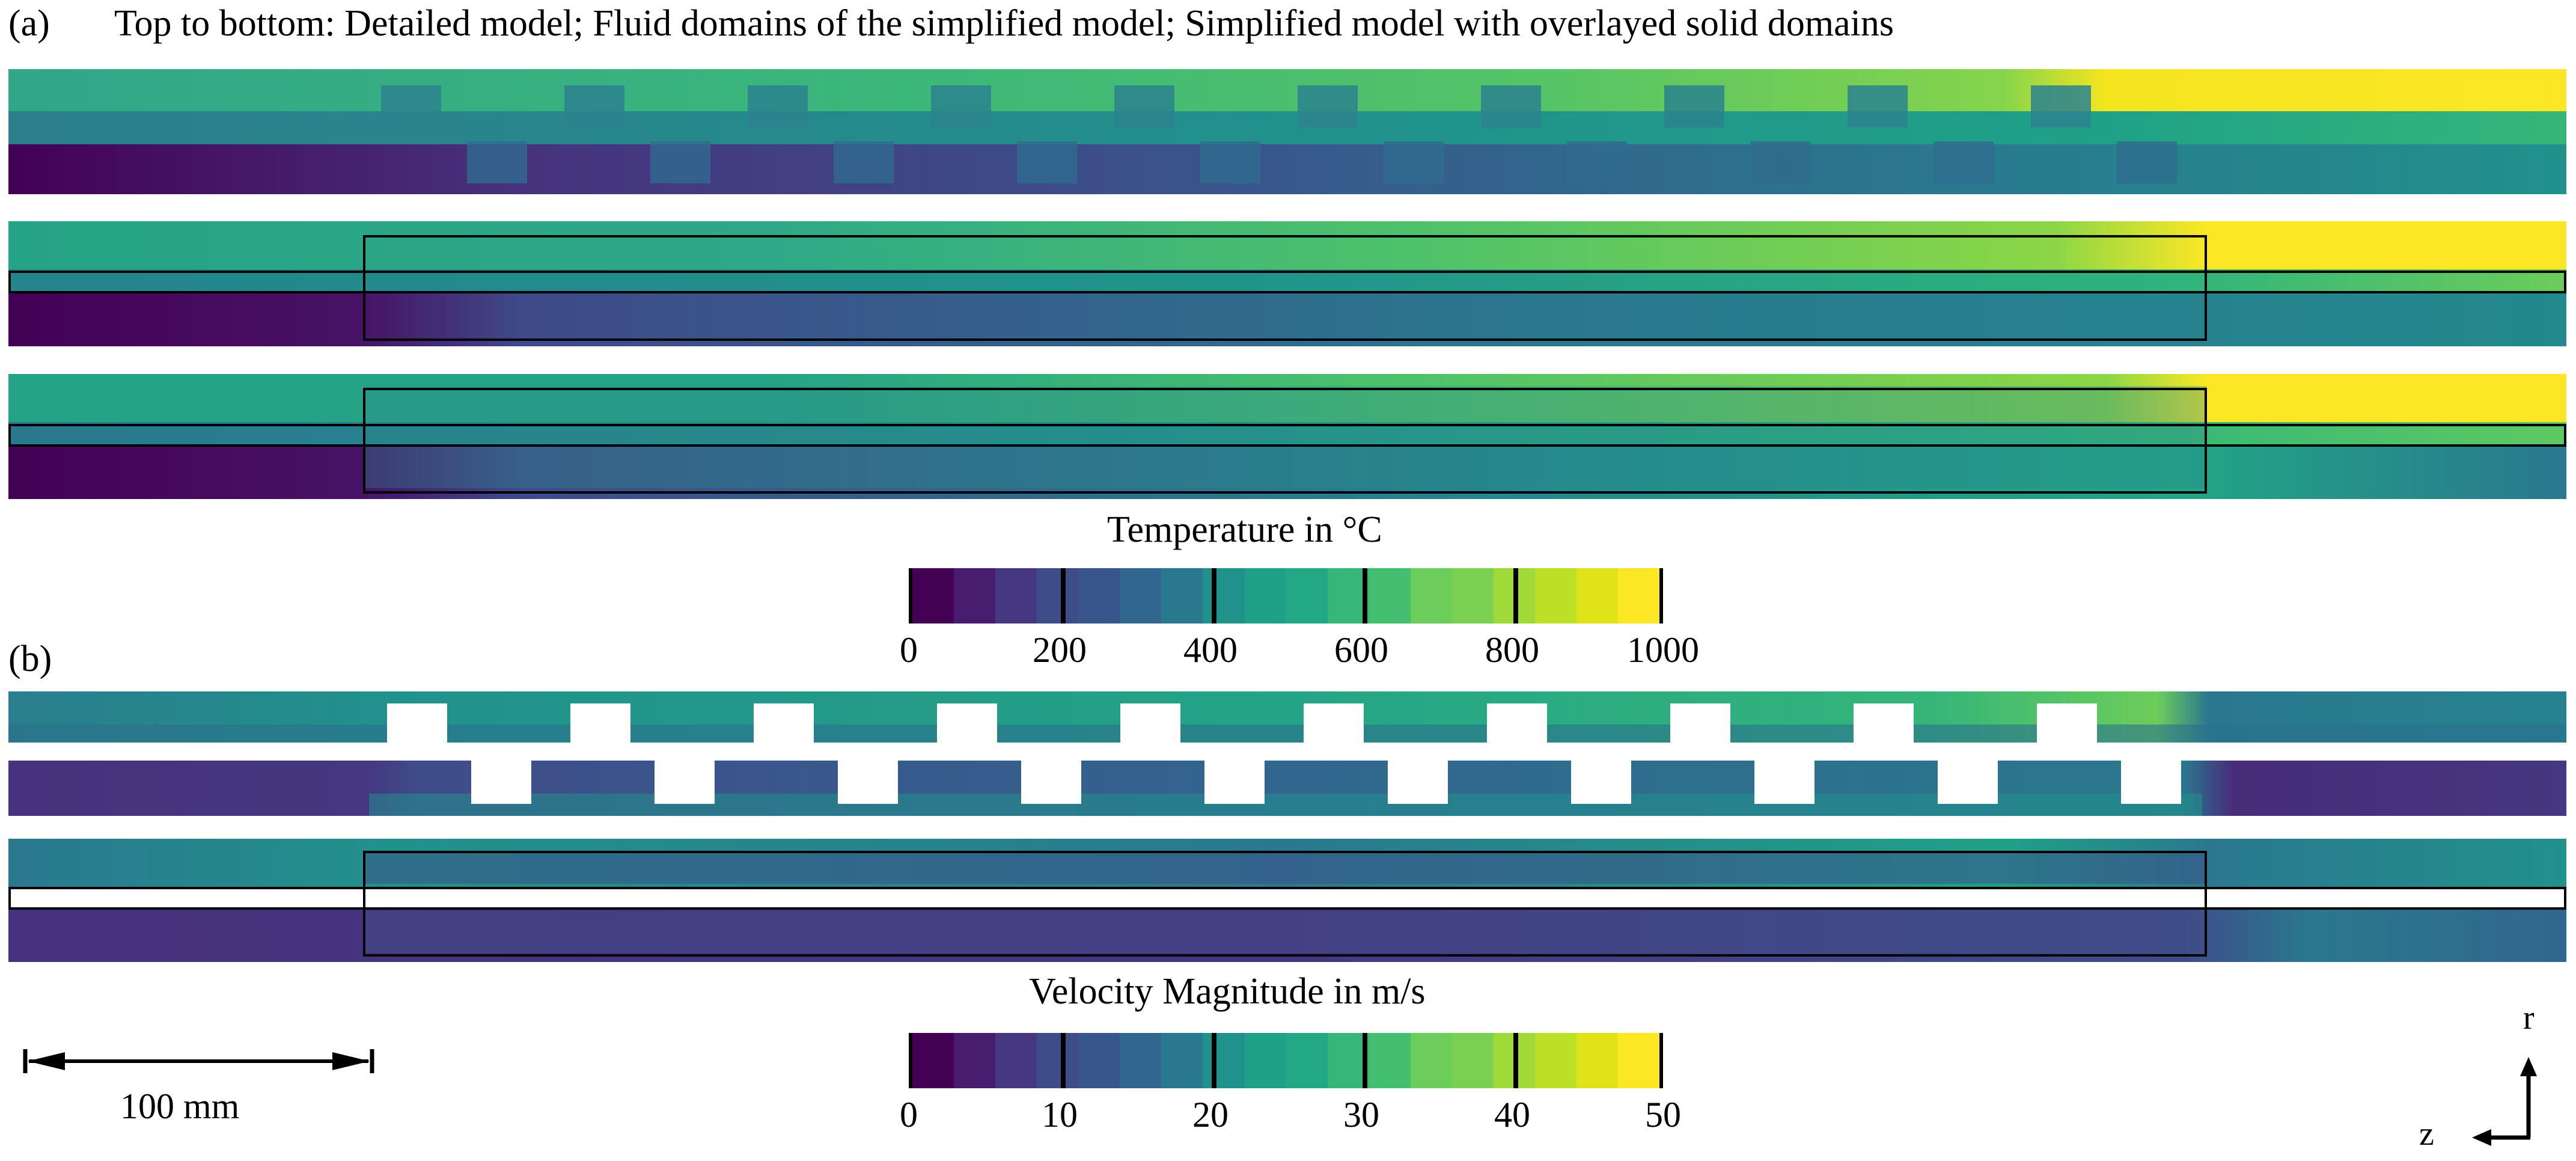 This screenshot has height=1161, width=2576. What do you see at coordinates (1512, 1115) in the screenshot?
I see `velocity-colorbar-tick-label: 40` at bounding box center [1512, 1115].